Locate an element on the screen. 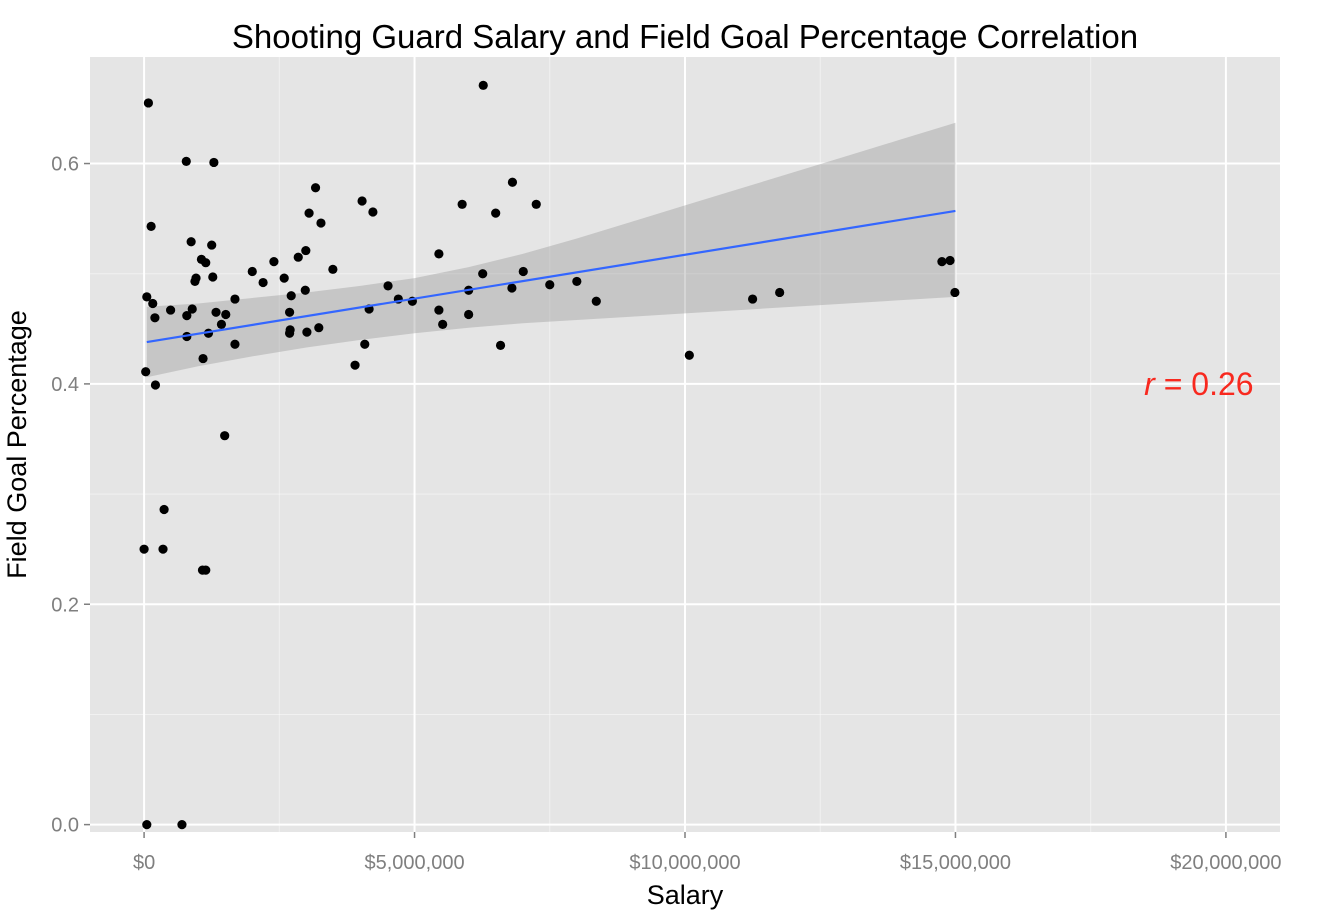 The height and width of the screenshot is (924, 1332). x-tick-label: $15,000,000 is located at coordinates (955, 863).